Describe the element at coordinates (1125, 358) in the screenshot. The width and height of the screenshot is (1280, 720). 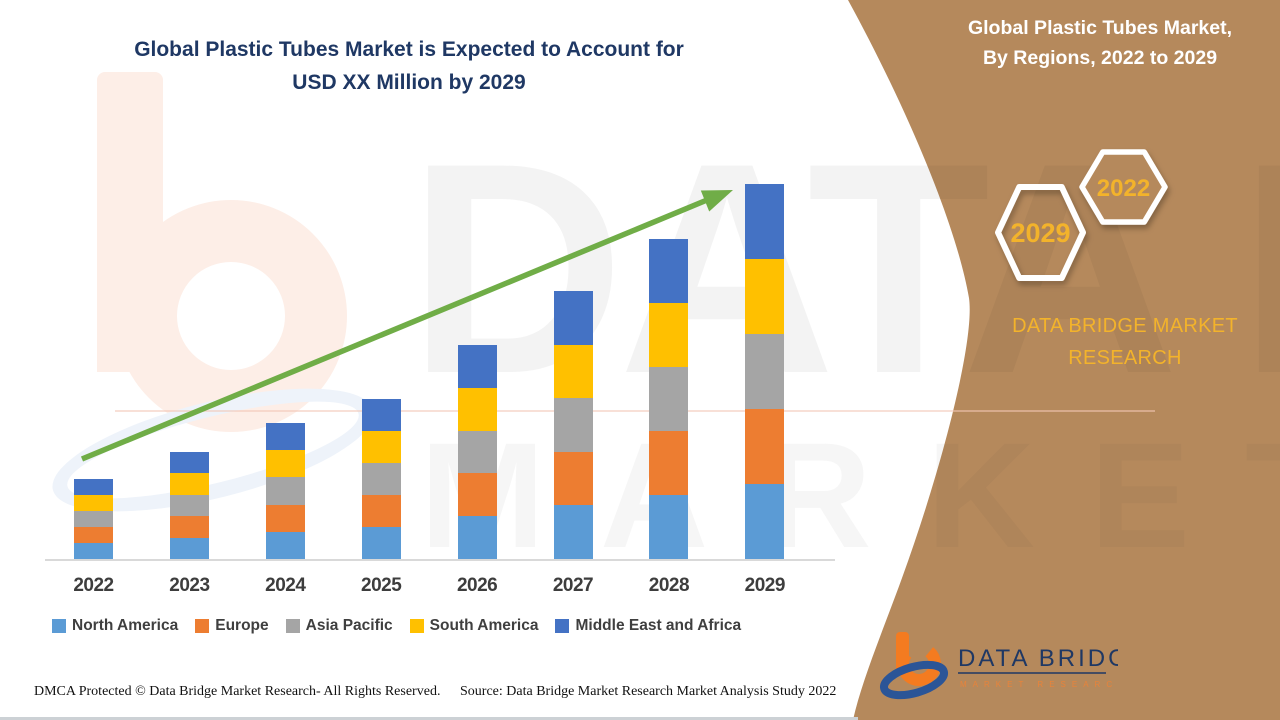
I see `sidebar-brand-line2: RESEARCH` at that location.